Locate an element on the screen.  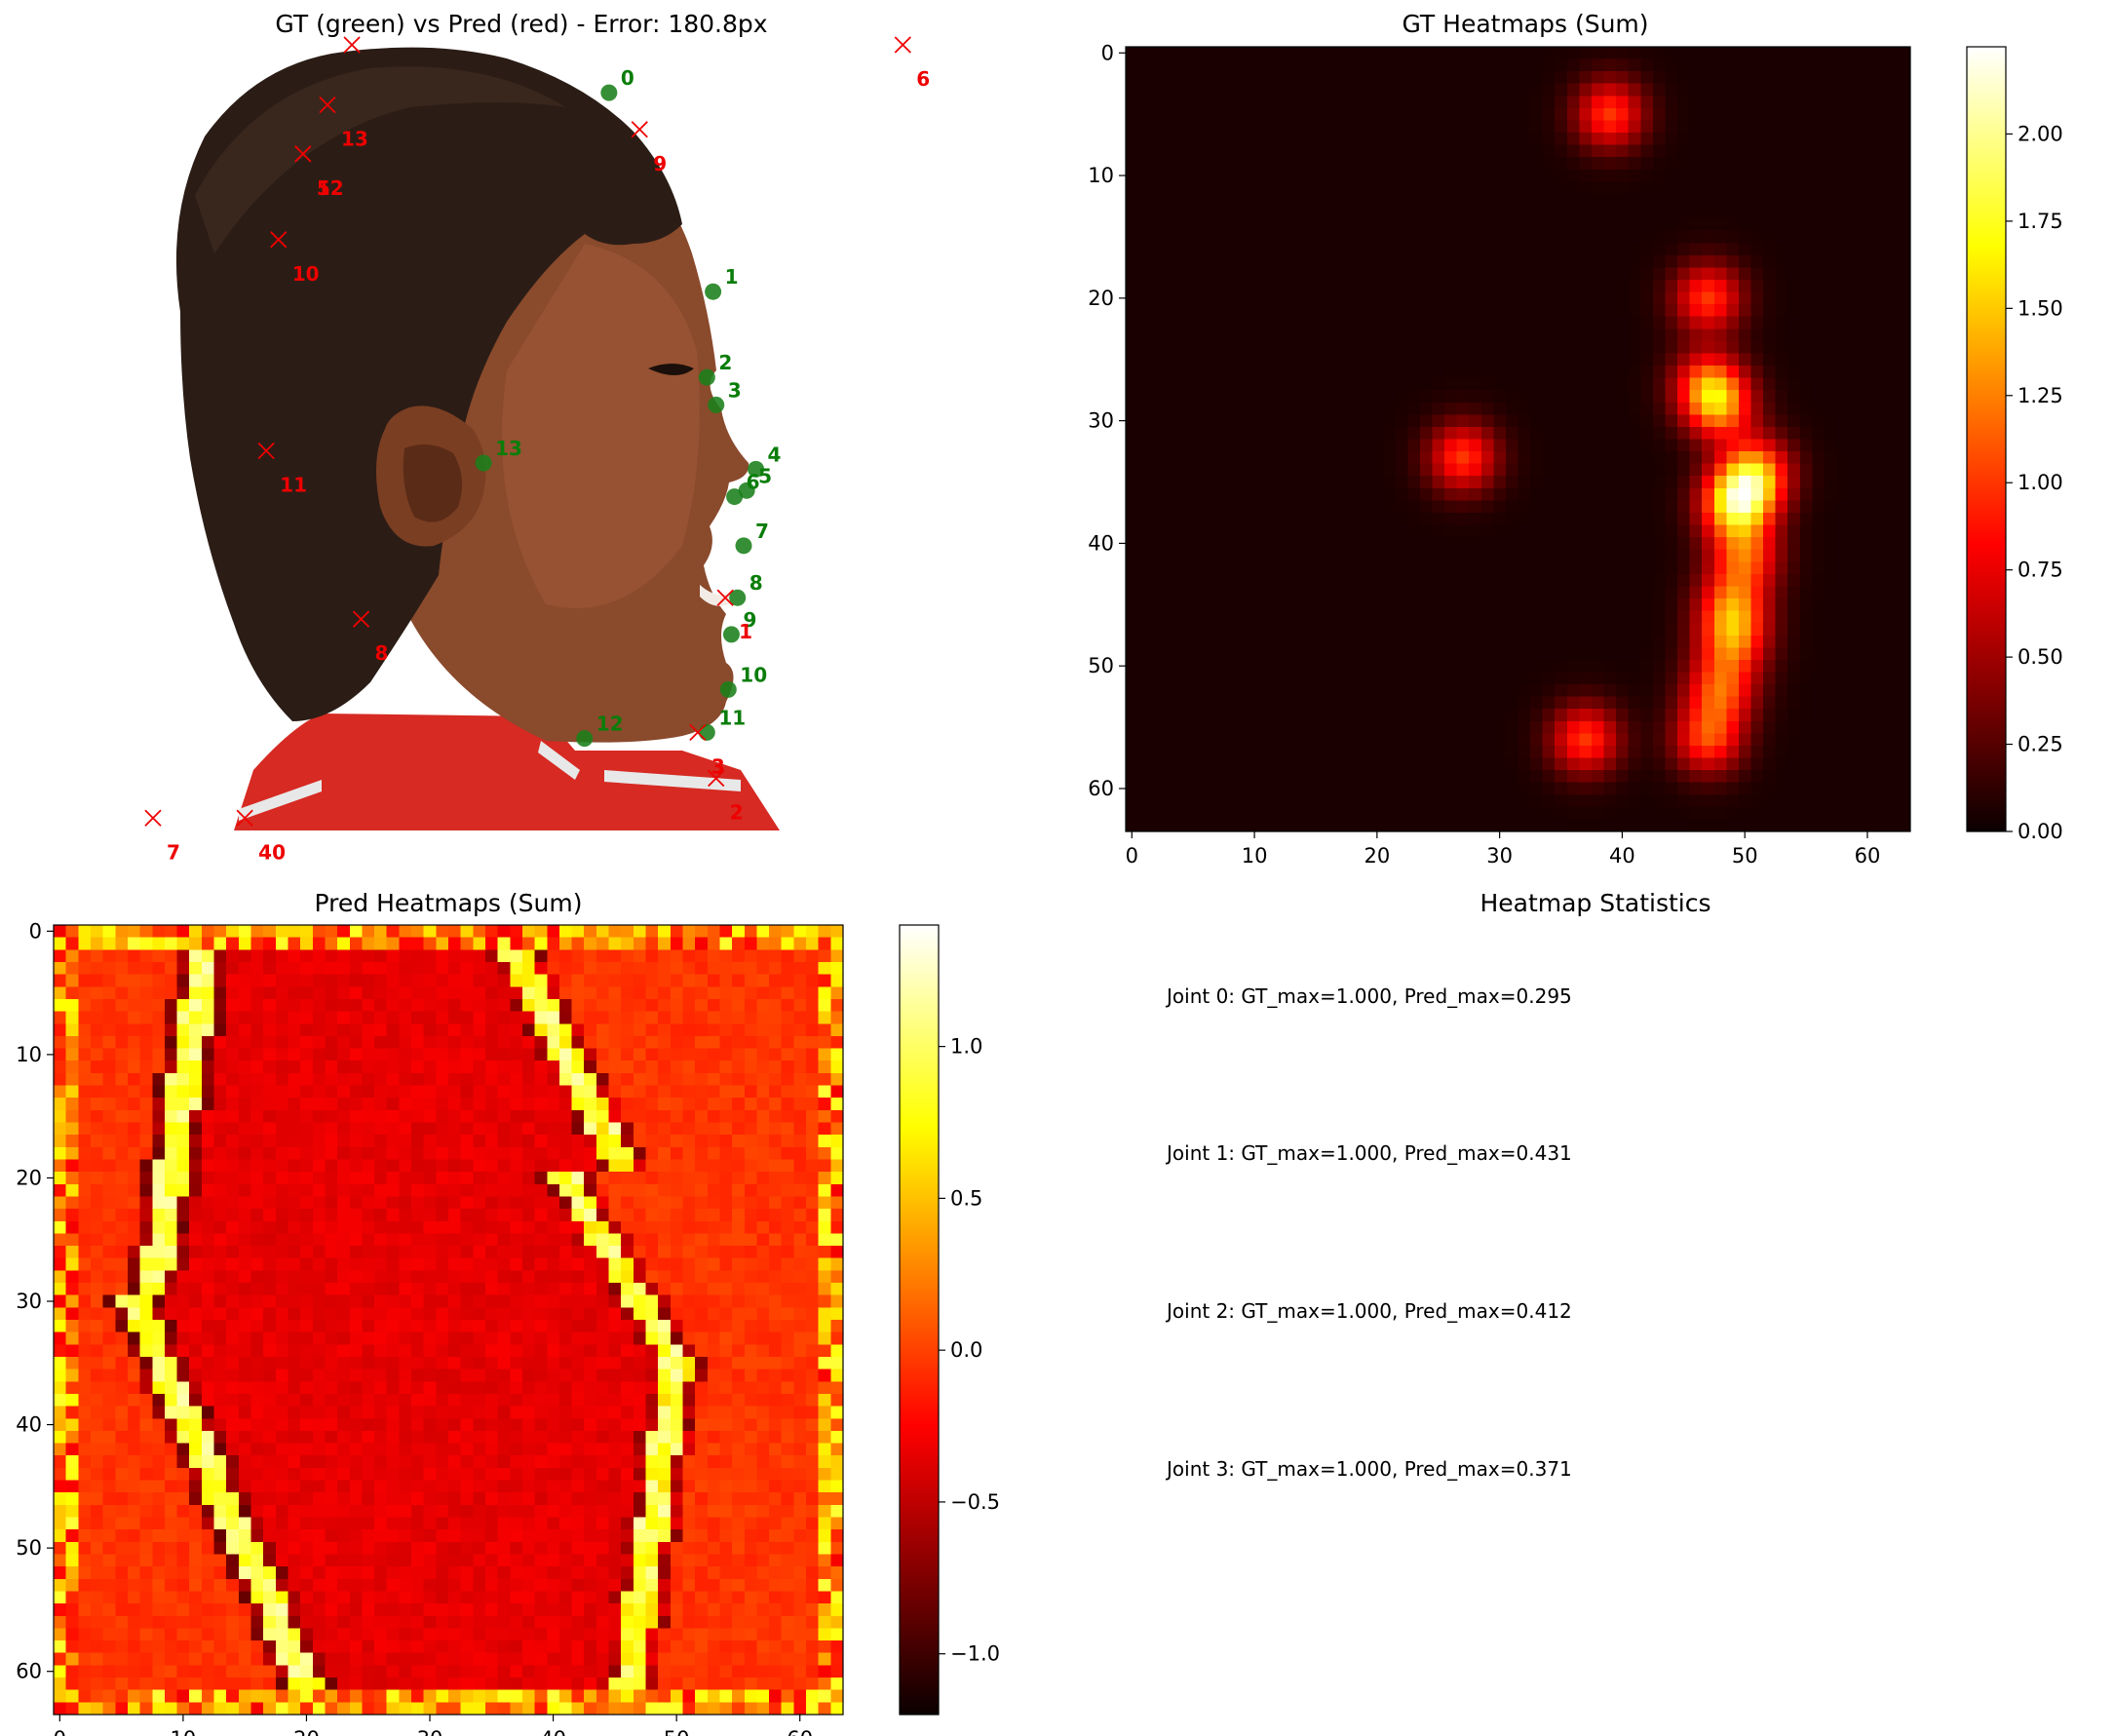
colorbar-tick-label: 1.00 is located at coordinates (2040, 482).